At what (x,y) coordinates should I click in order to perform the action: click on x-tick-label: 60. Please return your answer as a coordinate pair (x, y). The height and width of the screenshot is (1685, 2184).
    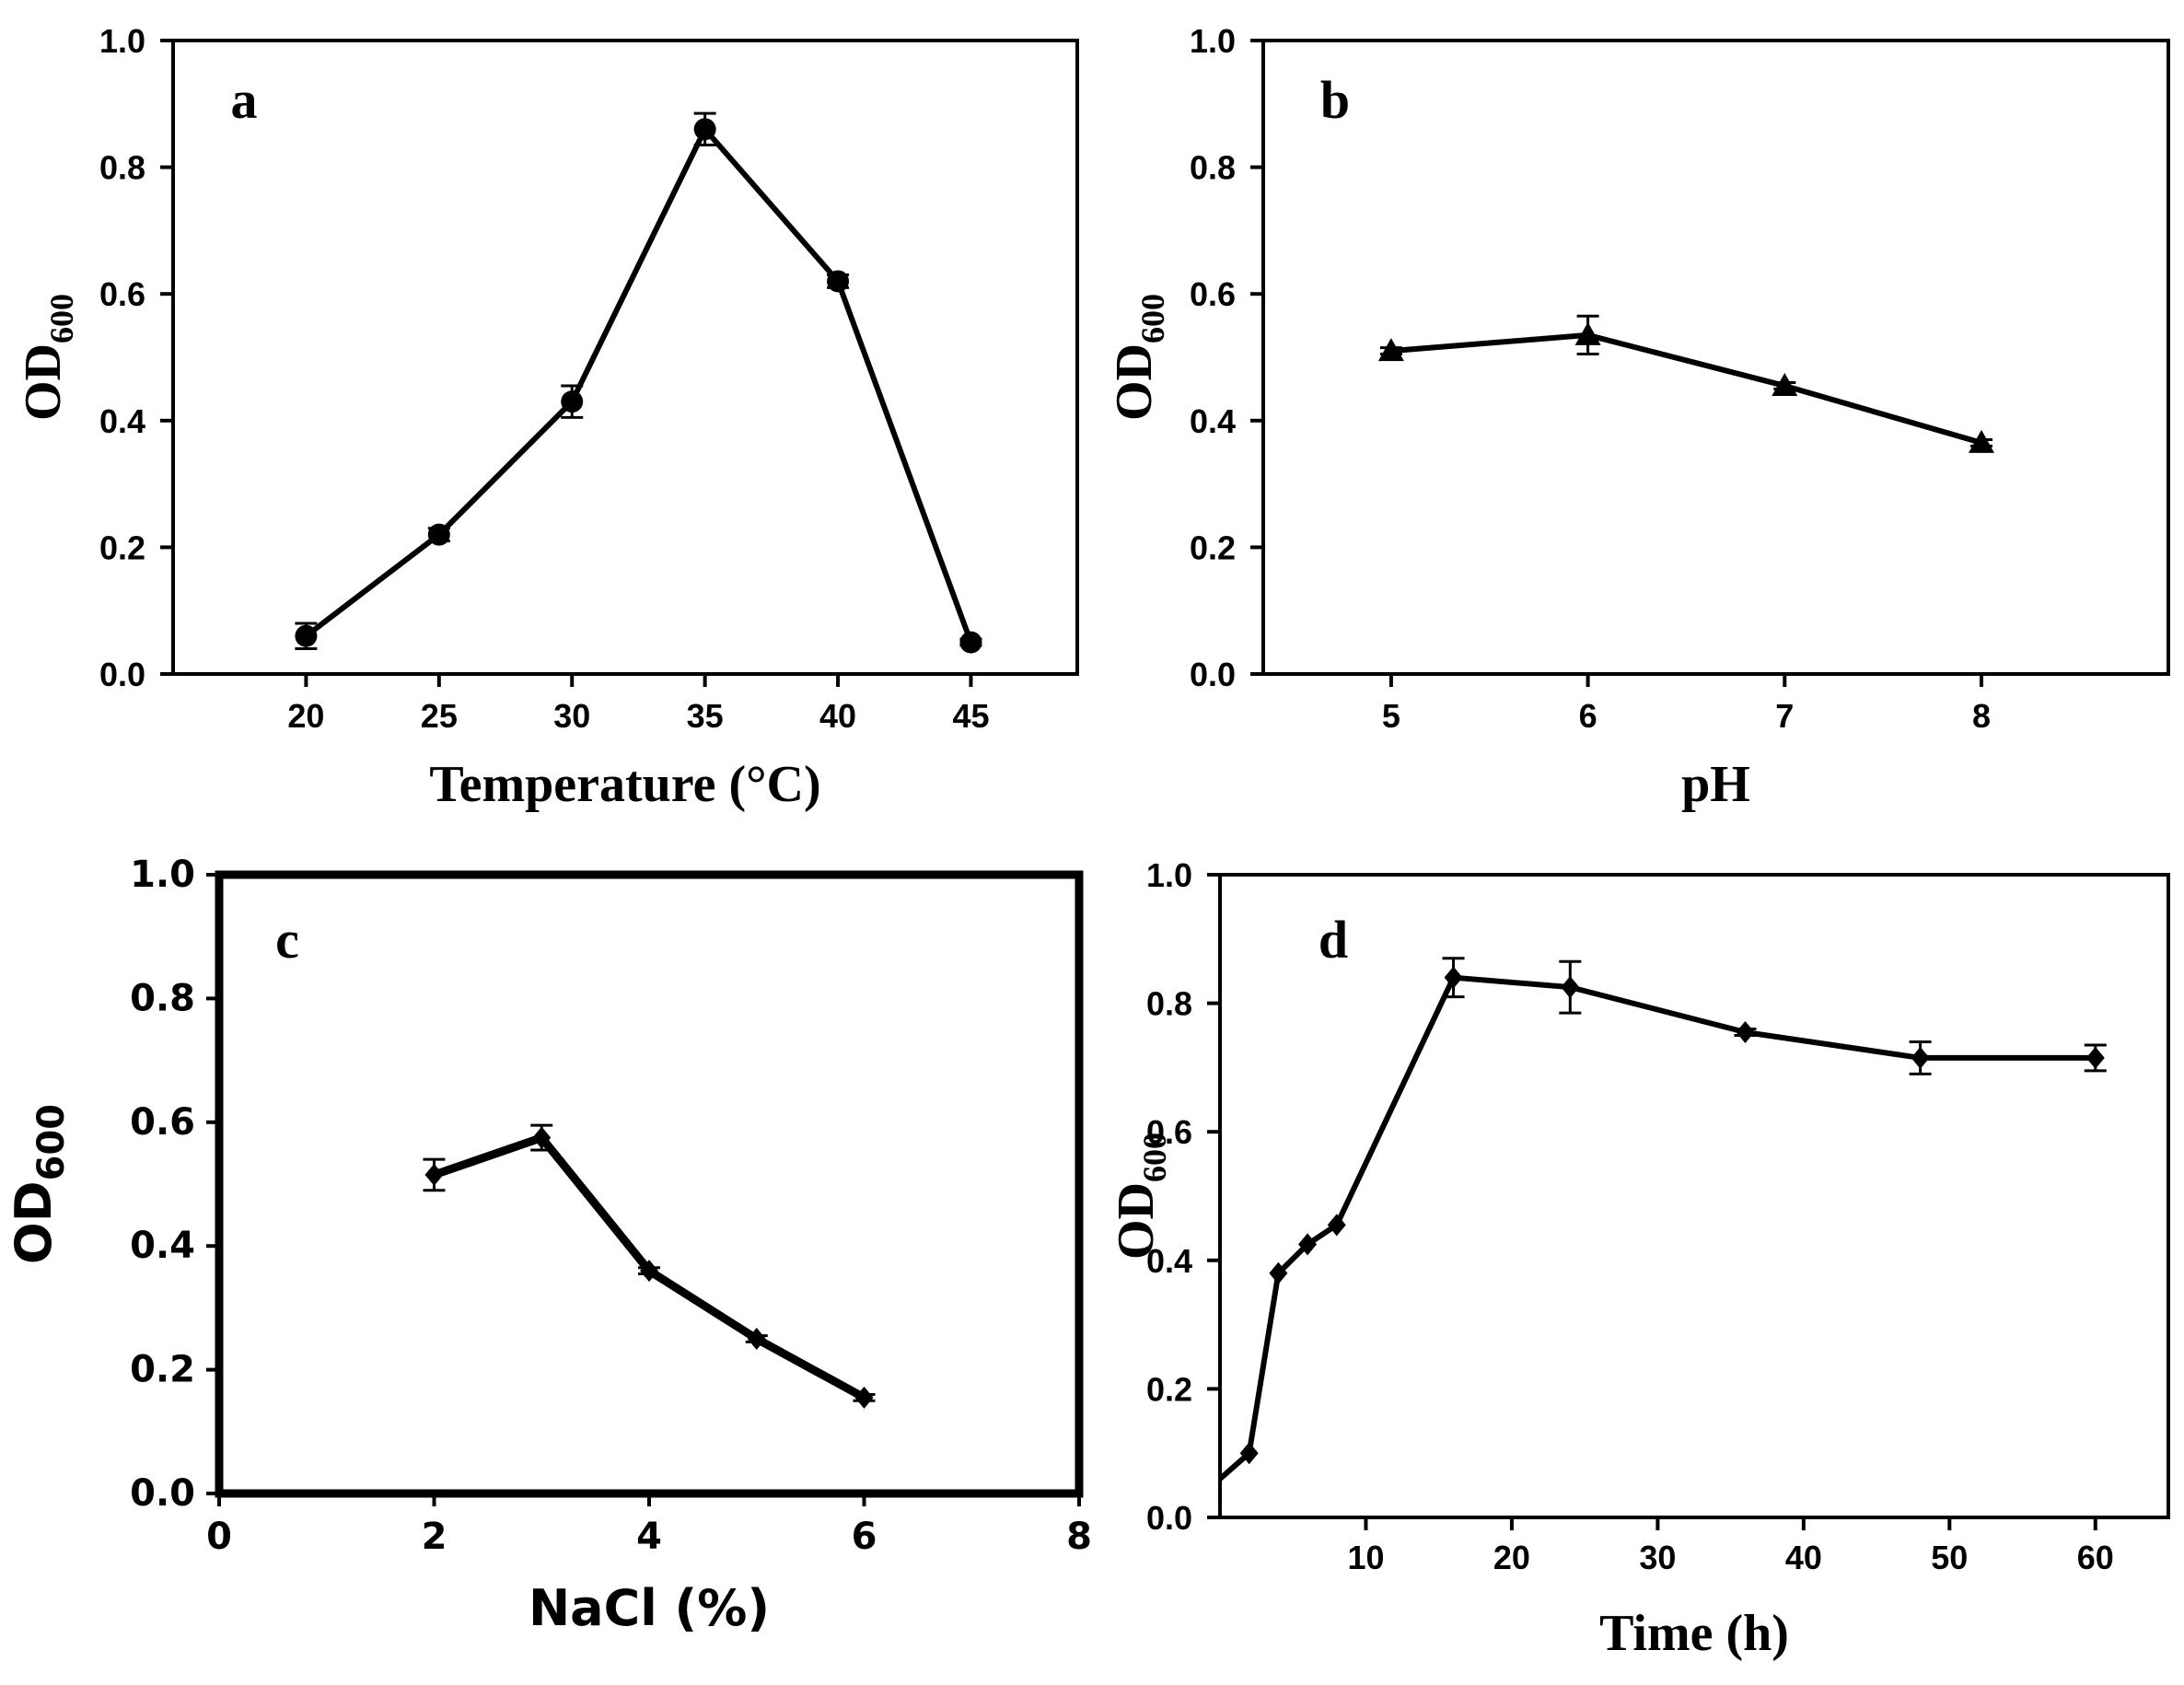
    Looking at the image, I should click on (2095, 1557).